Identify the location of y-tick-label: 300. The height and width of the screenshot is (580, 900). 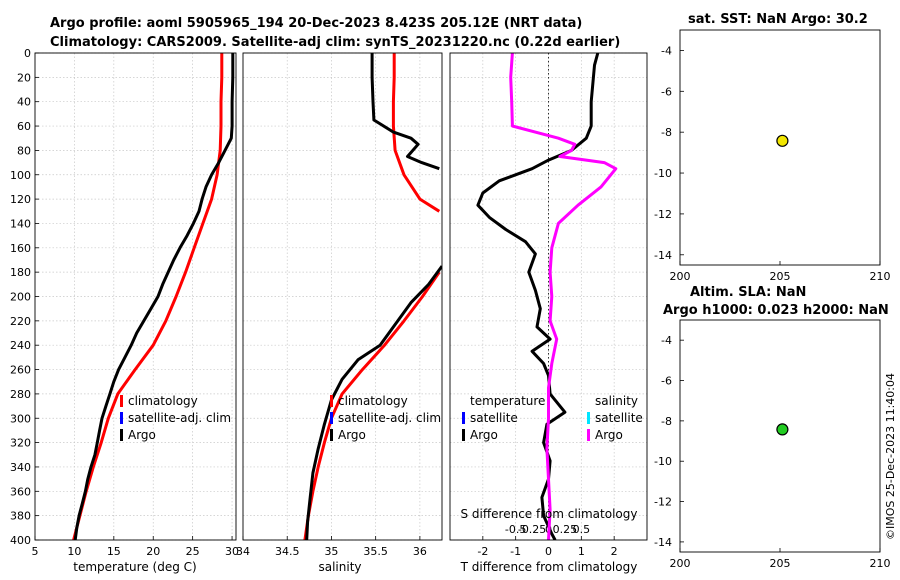
(20, 418).